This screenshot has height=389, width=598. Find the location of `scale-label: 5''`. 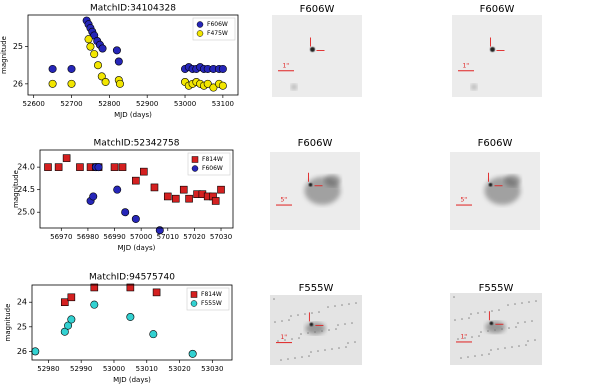

scale-label: 5'' is located at coordinates (463, 200).